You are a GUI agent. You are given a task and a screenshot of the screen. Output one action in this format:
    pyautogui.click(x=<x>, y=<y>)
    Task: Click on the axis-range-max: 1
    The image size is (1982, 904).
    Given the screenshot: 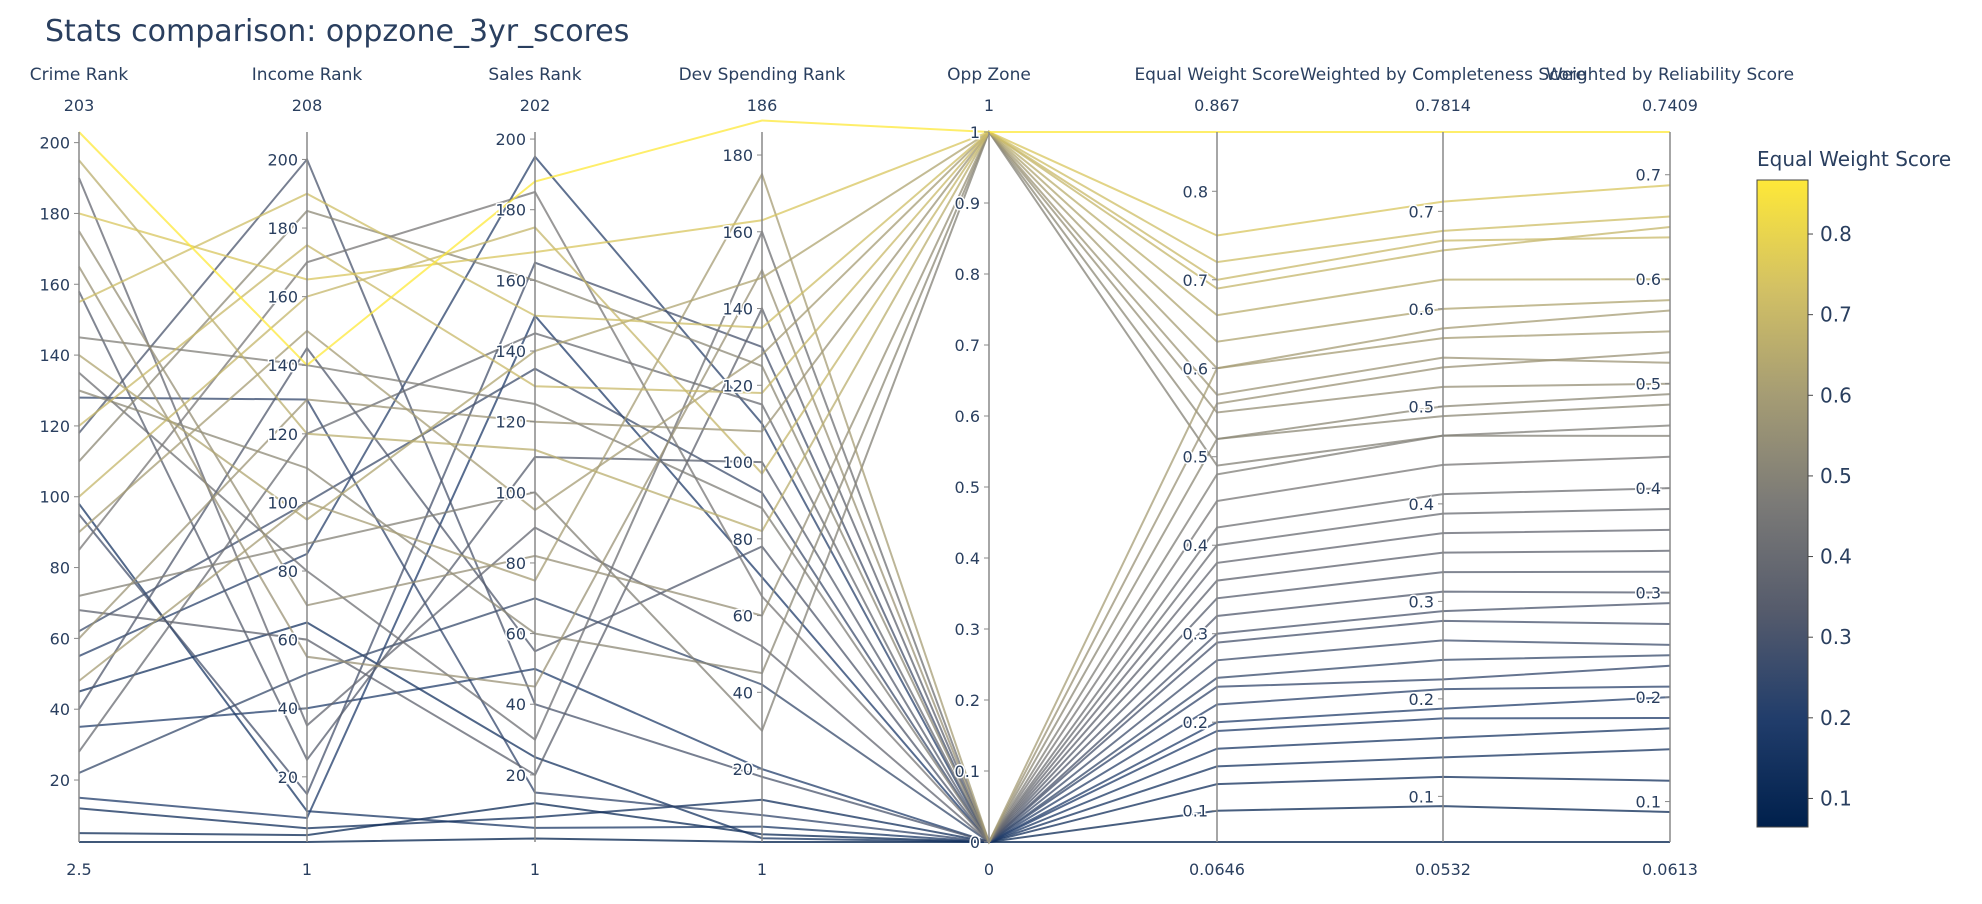 What is the action you would take?
    pyautogui.click(x=989, y=105)
    